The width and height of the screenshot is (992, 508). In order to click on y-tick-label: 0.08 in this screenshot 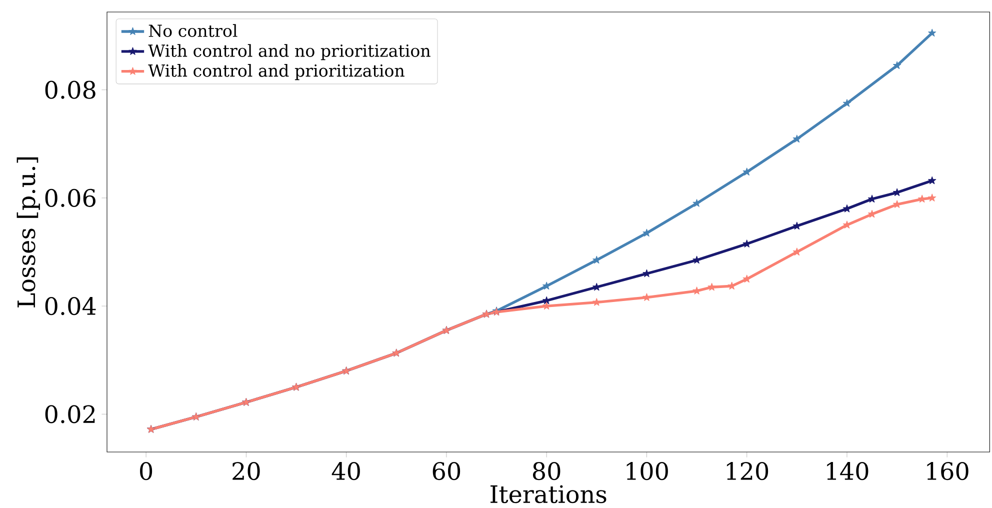, I will do `click(70, 89)`.